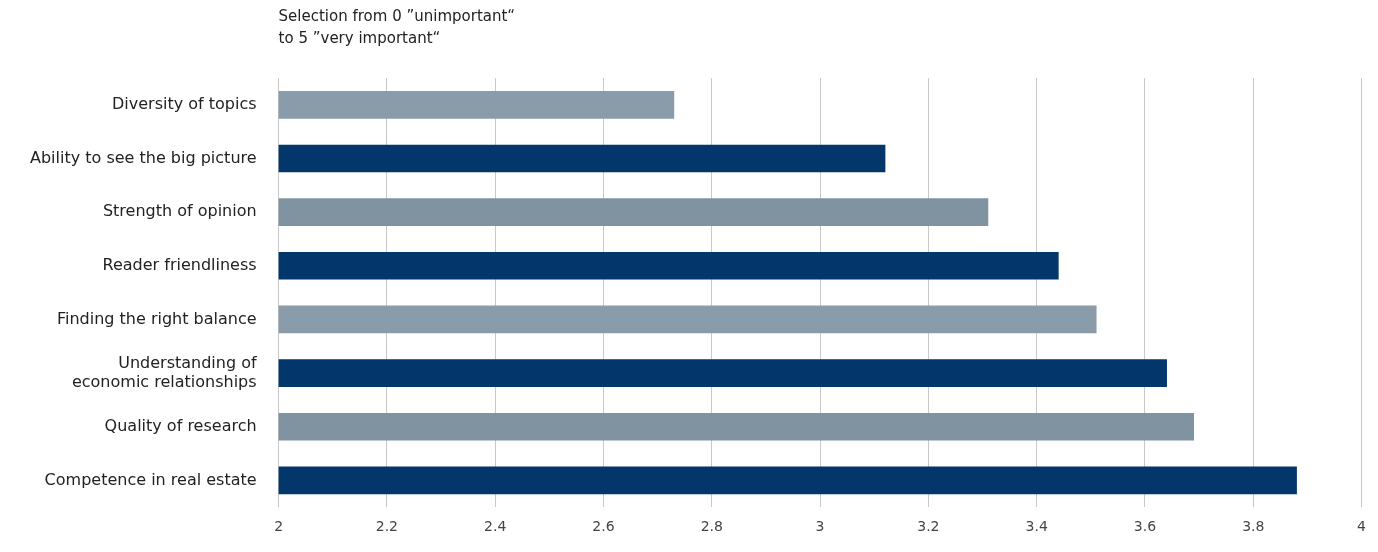 The height and width of the screenshot is (552, 1378). I want to click on x-tick-label: 3.8, so click(1253, 526).